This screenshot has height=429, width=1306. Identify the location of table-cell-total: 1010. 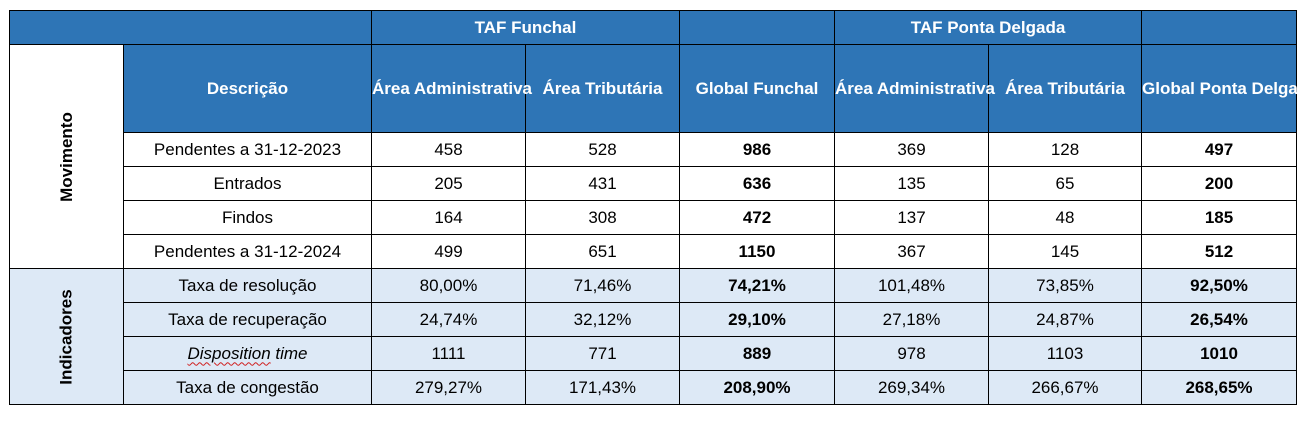
(1219, 353).